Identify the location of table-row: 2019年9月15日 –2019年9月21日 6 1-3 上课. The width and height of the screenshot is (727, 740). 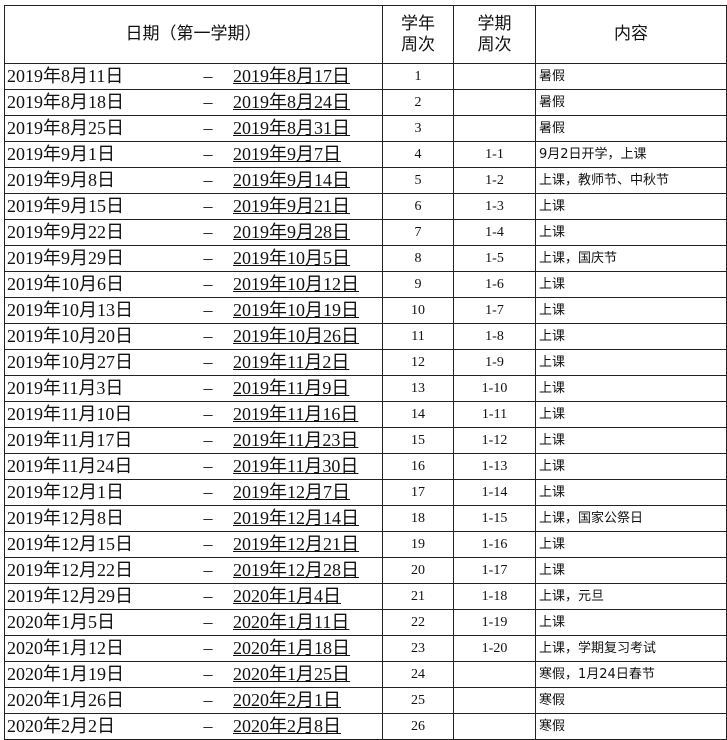
(365, 206).